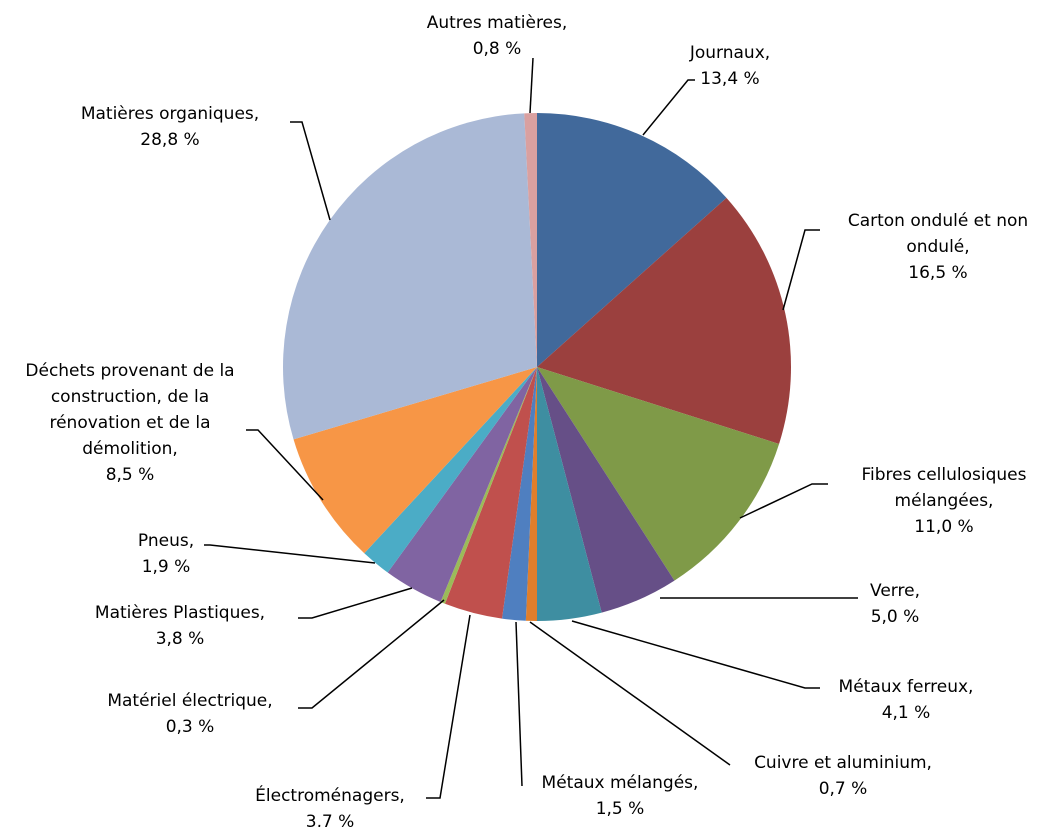  I want to click on value-label: 5,0 %, so click(895, 617).